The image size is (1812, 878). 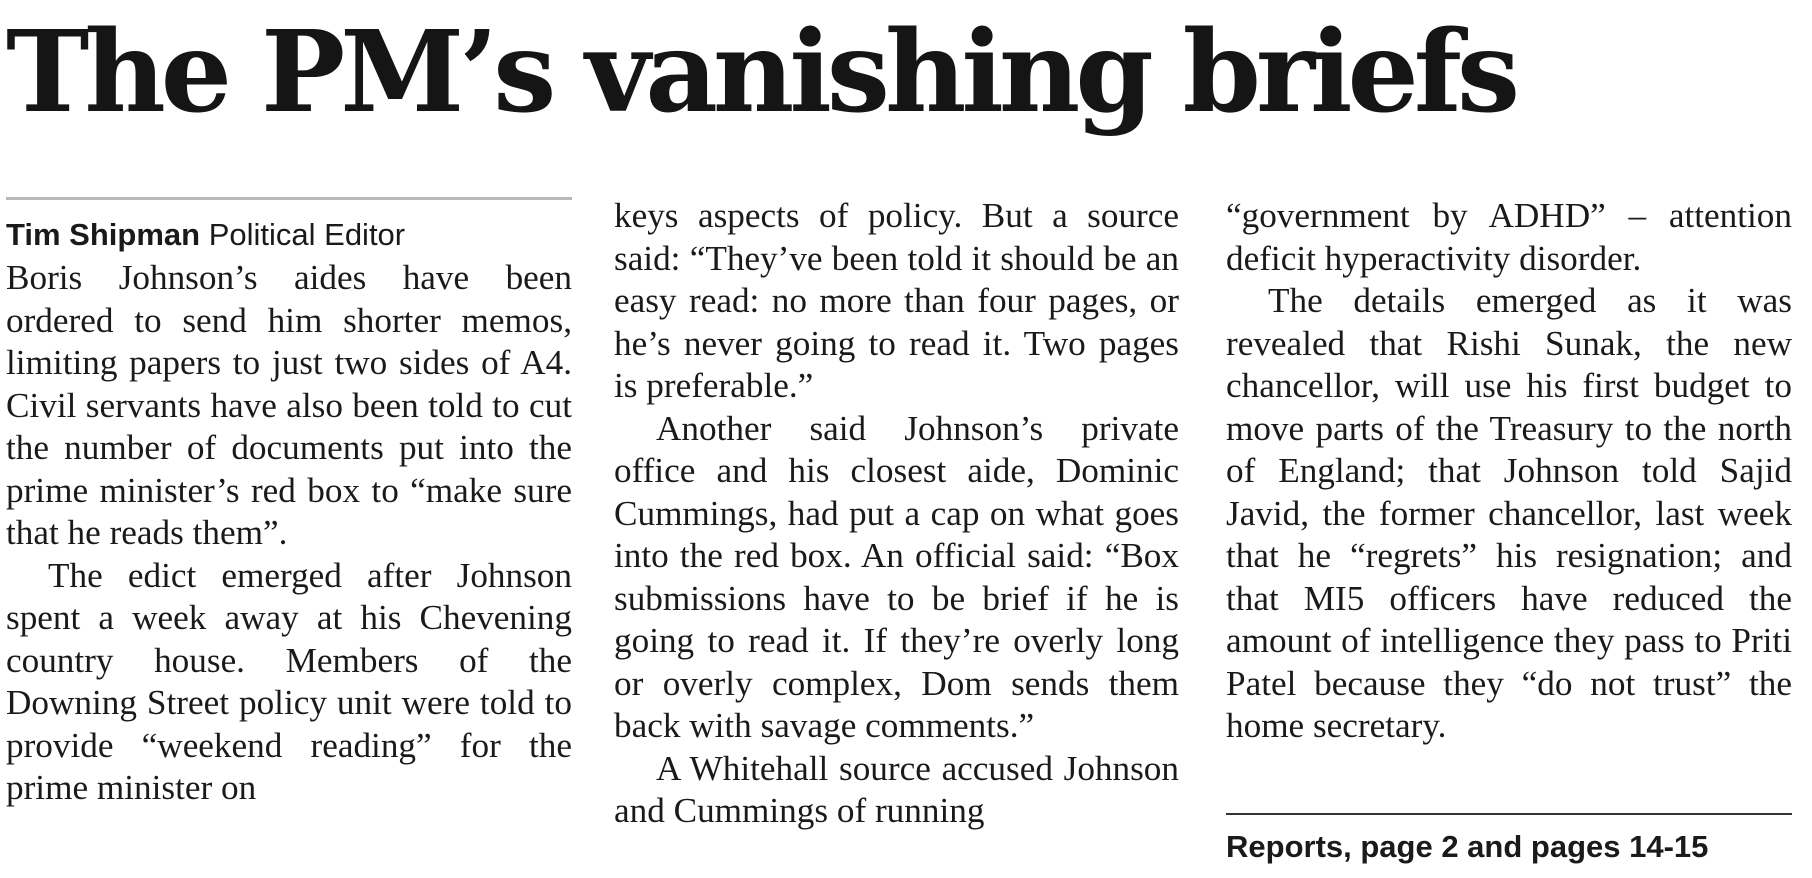 I want to click on byline: Tim Shipman Political Editor, so click(x=289, y=235).